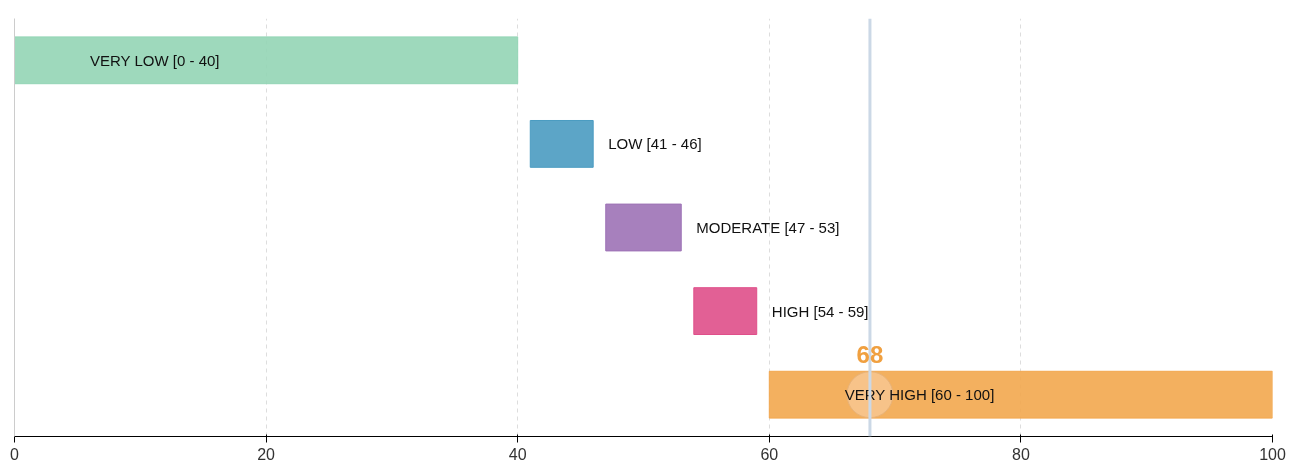 This screenshot has height=468, width=1306. Describe the element at coordinates (768, 227) in the screenshot. I see `data-label: MODERATE [47 - 53]` at that location.